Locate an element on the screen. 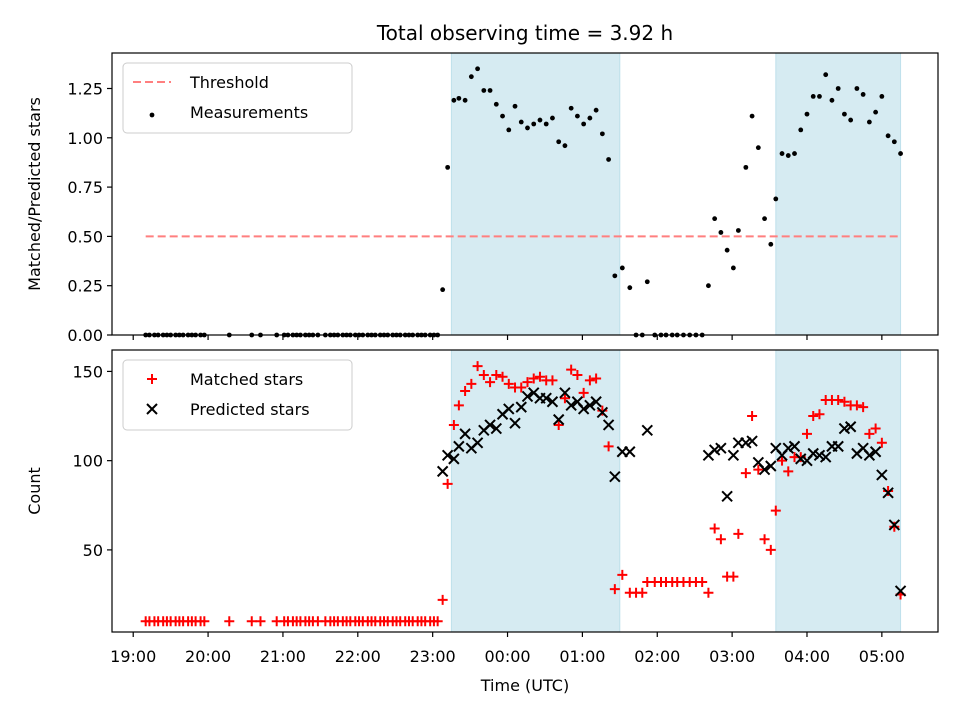  legend-matched-swatch is located at coordinates (152, 379).